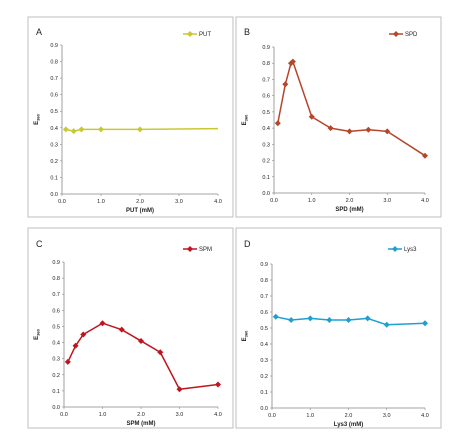  I want to click on x-axis-label: PUT (mM), so click(140, 211).